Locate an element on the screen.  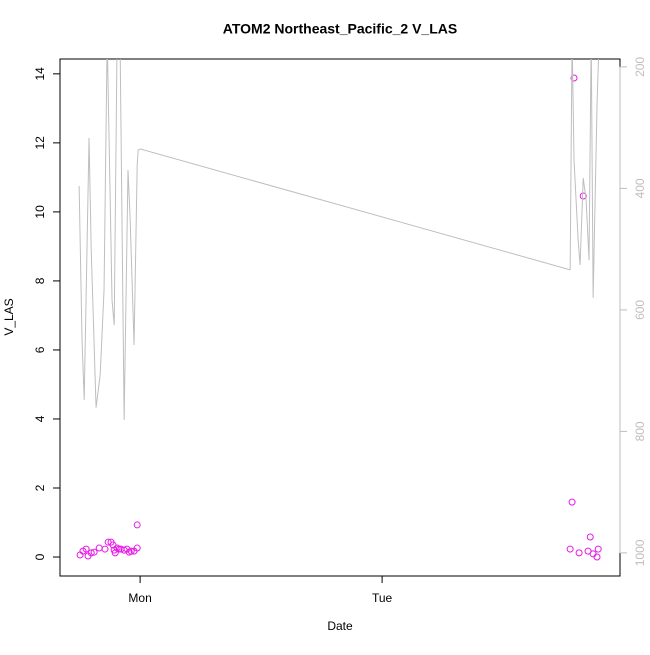
y2-tick-label: 600 is located at coordinates (640, 310).